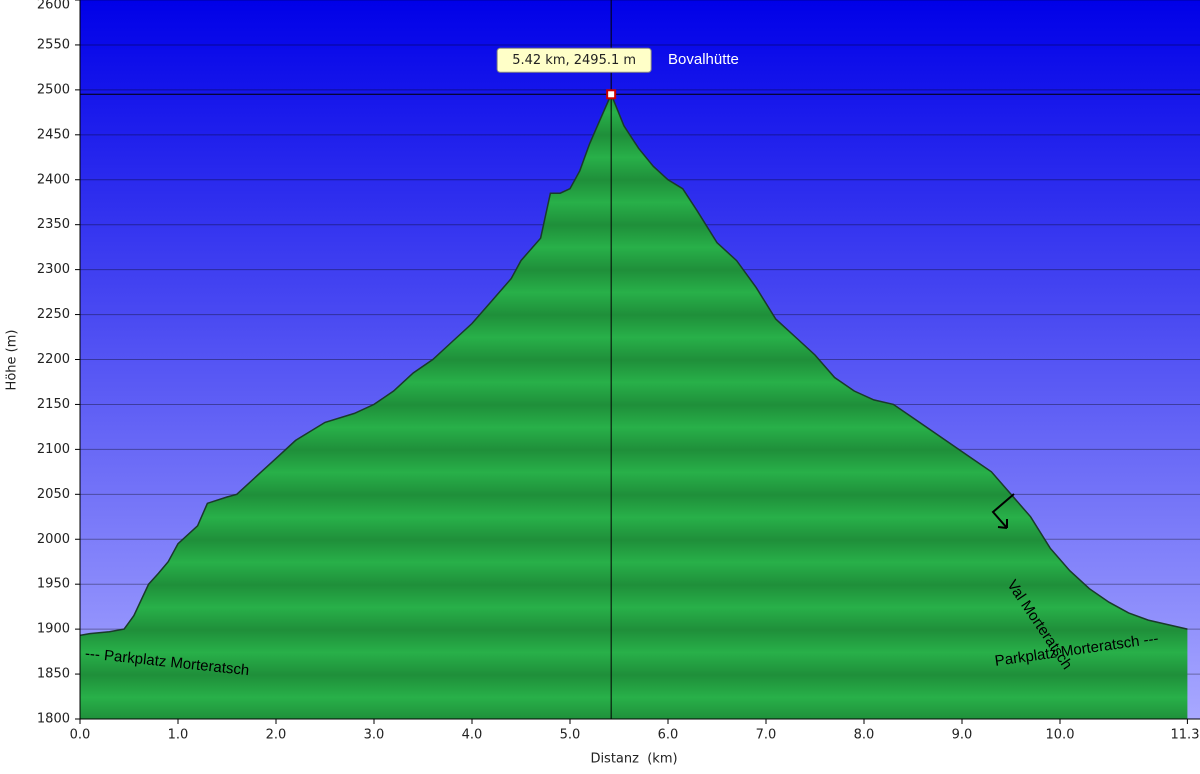 Image resolution: width=1200 pixels, height=774 pixels. What do you see at coordinates (1003, 511) in the screenshot?
I see `annotation-arrow` at bounding box center [1003, 511].